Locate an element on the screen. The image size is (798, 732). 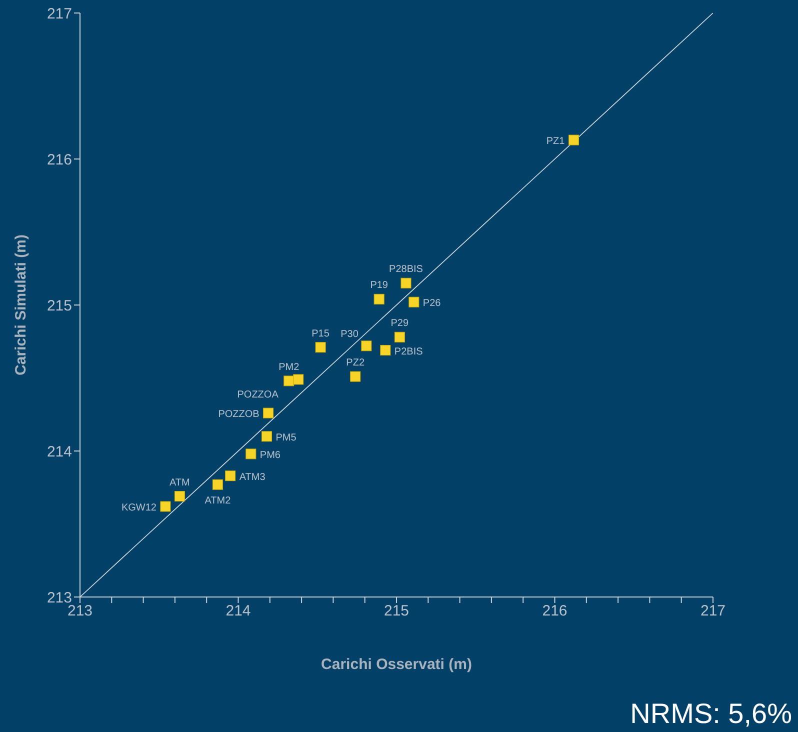
annotation: P2BIS is located at coordinates (409, 352).